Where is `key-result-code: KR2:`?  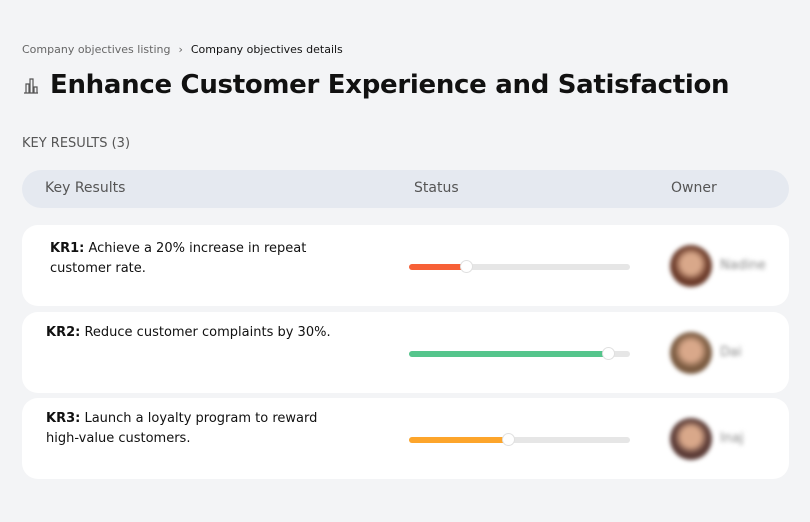 key-result-code: KR2: is located at coordinates (63, 332).